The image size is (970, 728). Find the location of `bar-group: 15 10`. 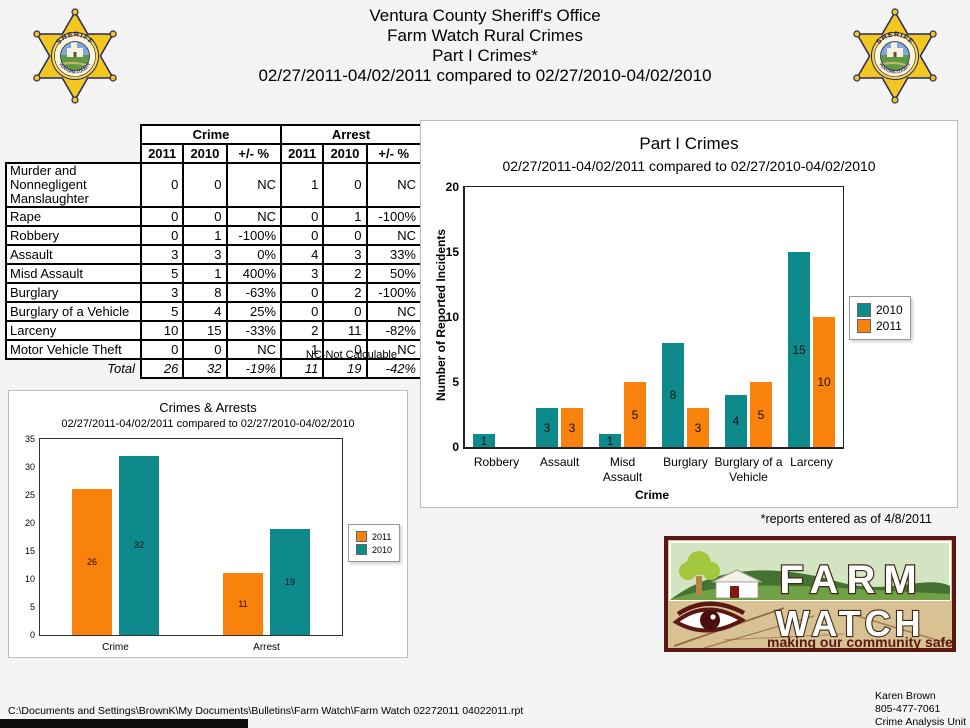

bar-group: 15 10 is located at coordinates (811, 317).